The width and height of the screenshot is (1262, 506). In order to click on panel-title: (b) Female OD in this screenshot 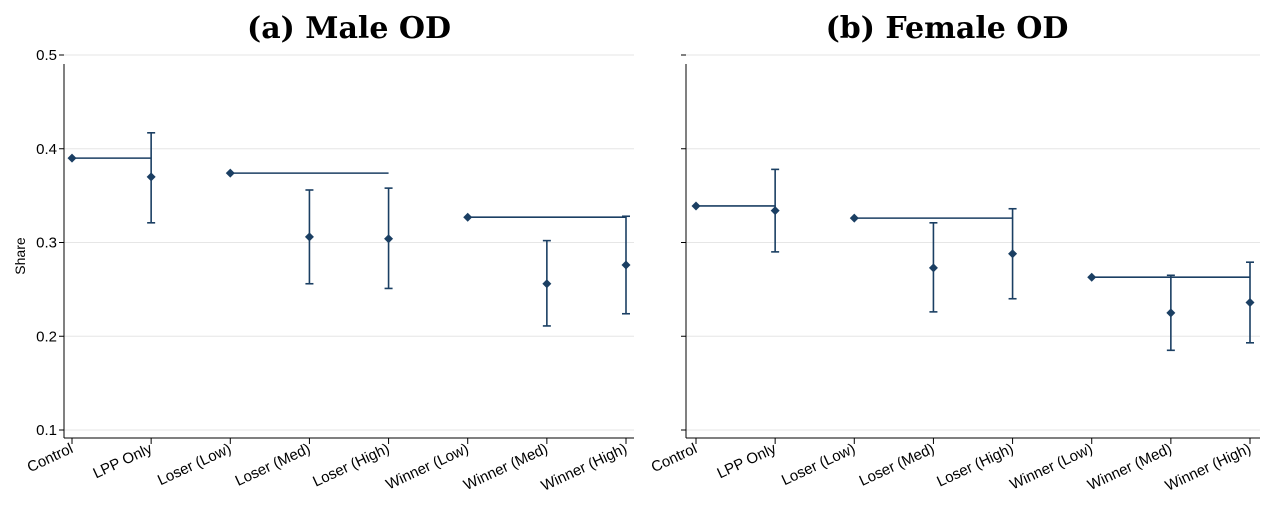, I will do `click(947, 28)`.